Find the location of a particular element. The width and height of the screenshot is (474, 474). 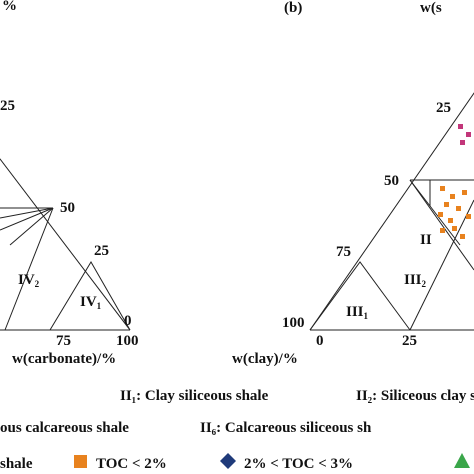

zone-label: IV1 is located at coordinates (91, 302).